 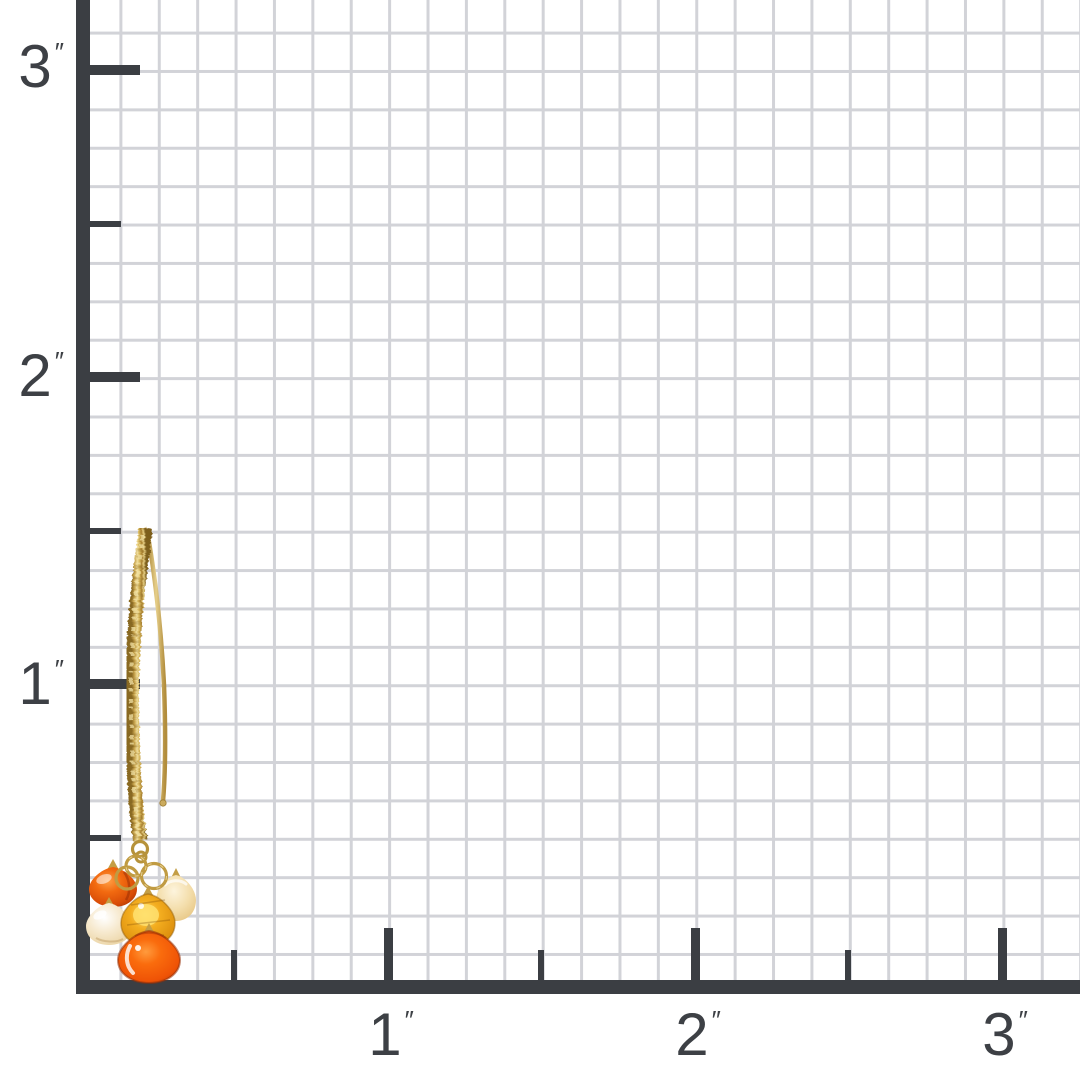 What do you see at coordinates (848, 966) in the screenshot?
I see `x-tick-2-5in` at bounding box center [848, 966].